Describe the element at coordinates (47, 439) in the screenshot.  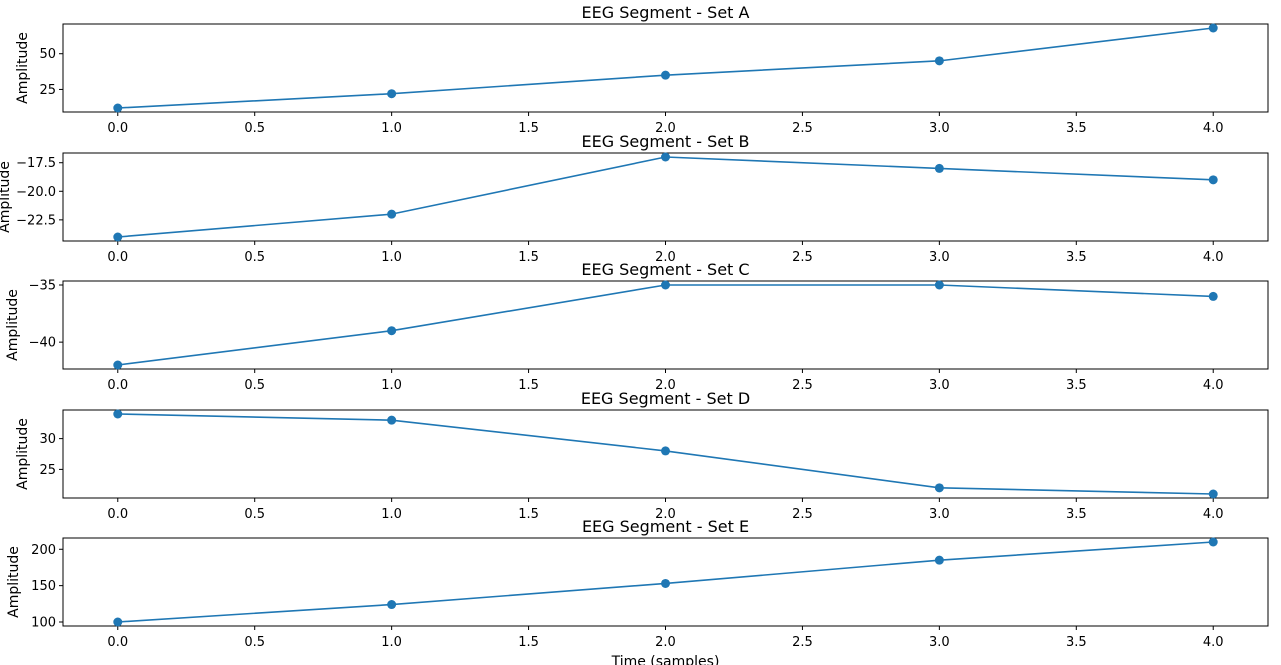
I see `y-tick-label: 30` at that location.